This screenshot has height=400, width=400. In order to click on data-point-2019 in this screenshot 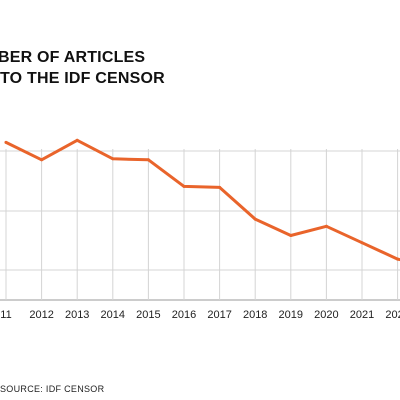, I will do `click(291, 235)`.